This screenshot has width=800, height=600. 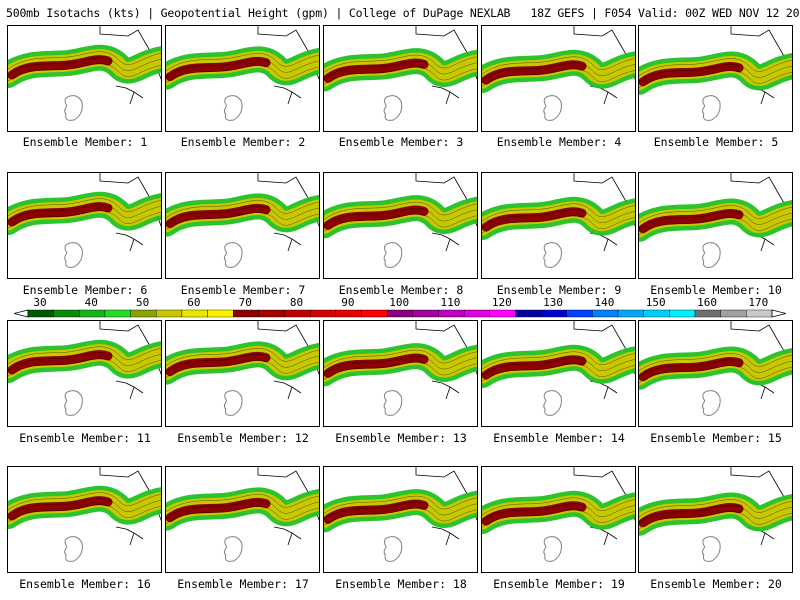 I want to click on colorbar-label: 80, so click(x=296, y=302).